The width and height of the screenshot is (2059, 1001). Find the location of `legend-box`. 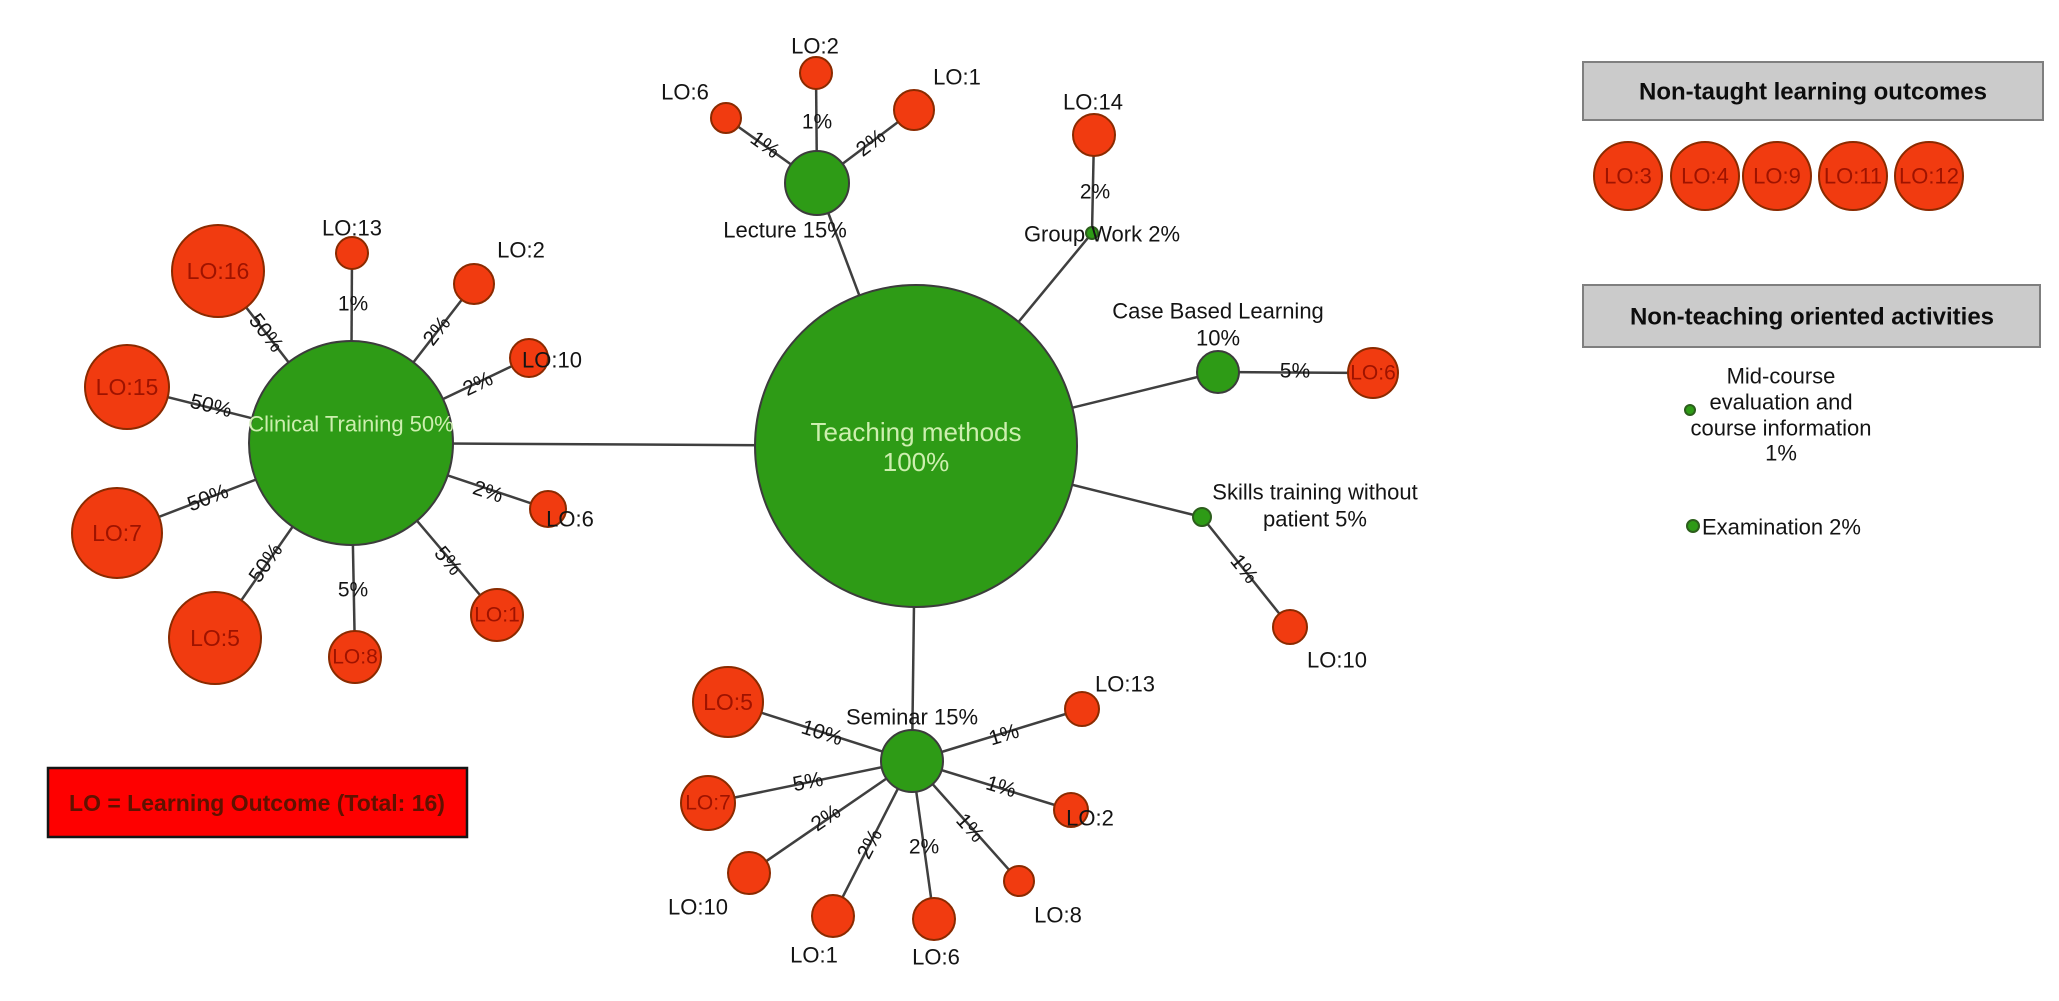

legend-box is located at coordinates (257, 802).